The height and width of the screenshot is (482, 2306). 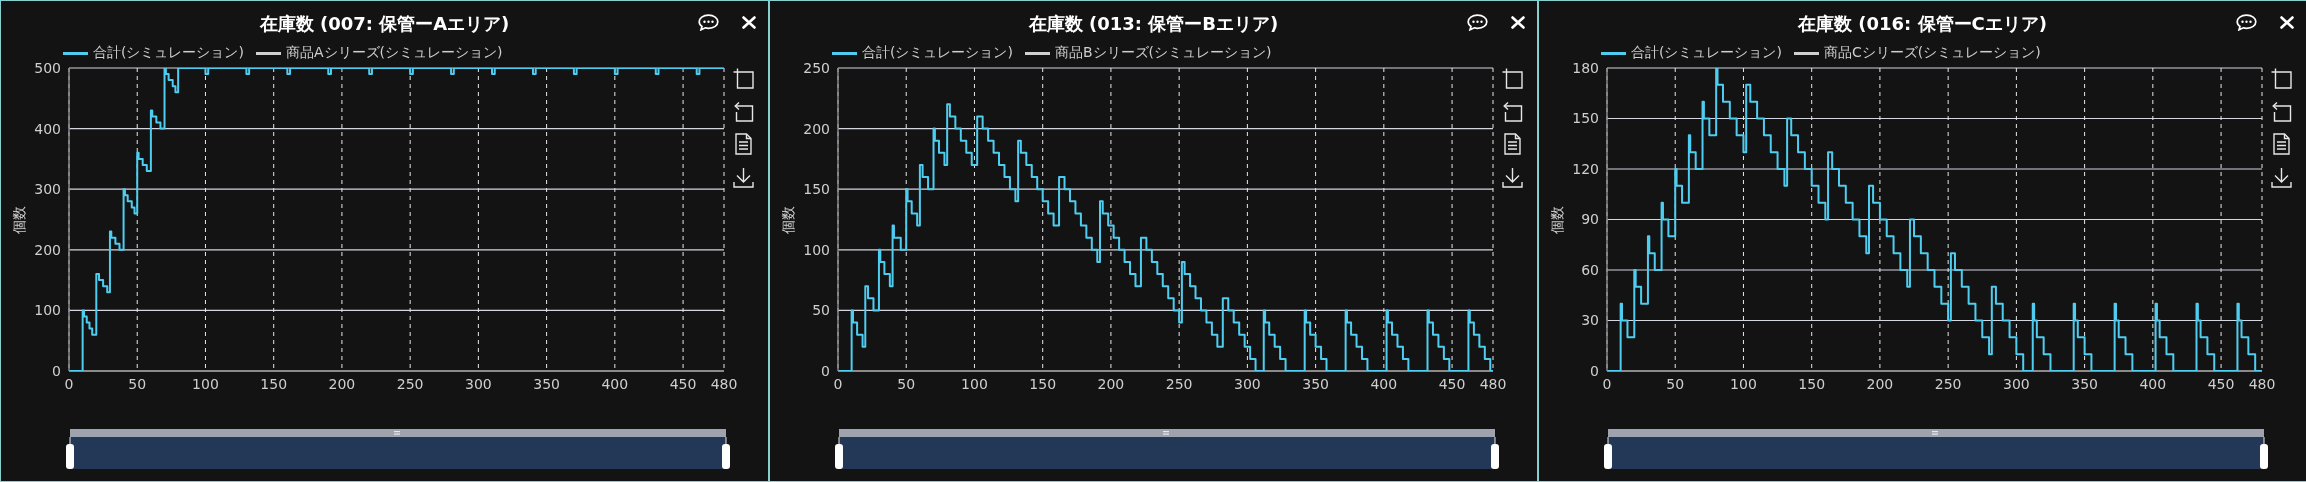 What do you see at coordinates (1163, 53) in the screenshot?
I see `legend-label: 商品Bシリーズ(シミュレーション)` at bounding box center [1163, 53].